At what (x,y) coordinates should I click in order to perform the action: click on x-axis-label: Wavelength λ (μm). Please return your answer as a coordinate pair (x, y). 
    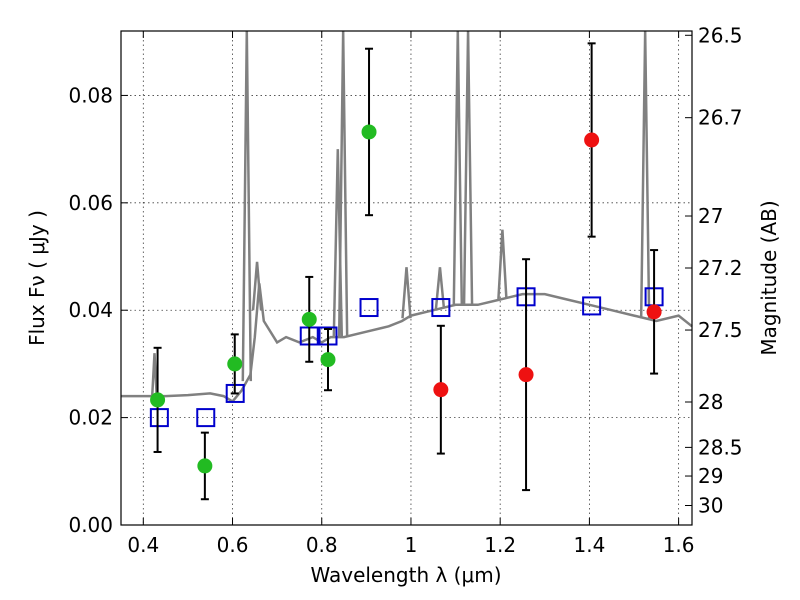
    Looking at the image, I should click on (405, 575).